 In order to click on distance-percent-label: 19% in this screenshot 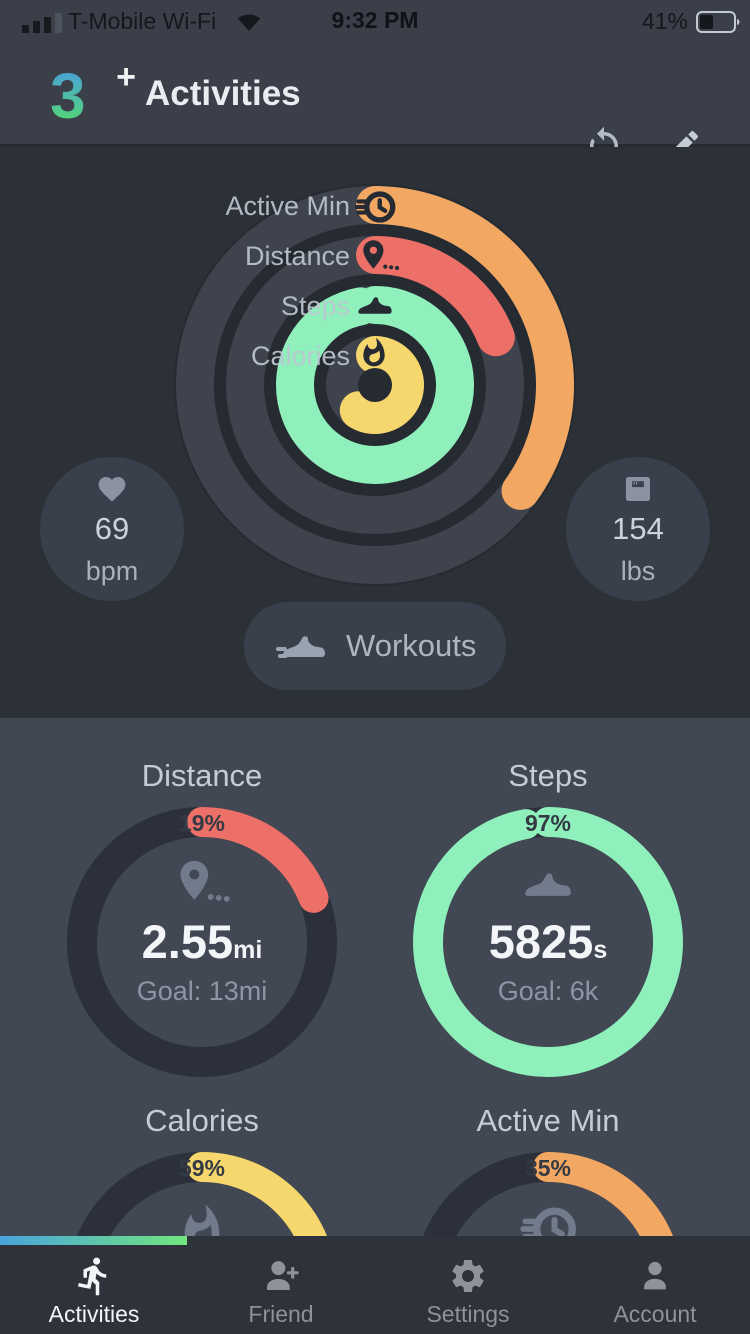, I will do `click(202, 823)`.